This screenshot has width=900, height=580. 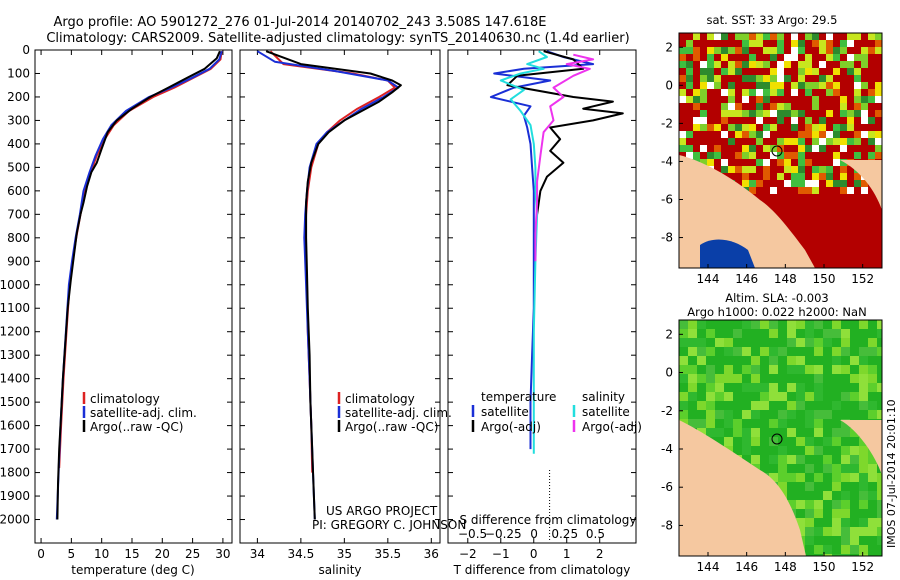 What do you see at coordinates (727, 253) in the screenshot?
I see `sst-cold-patch` at bounding box center [727, 253].